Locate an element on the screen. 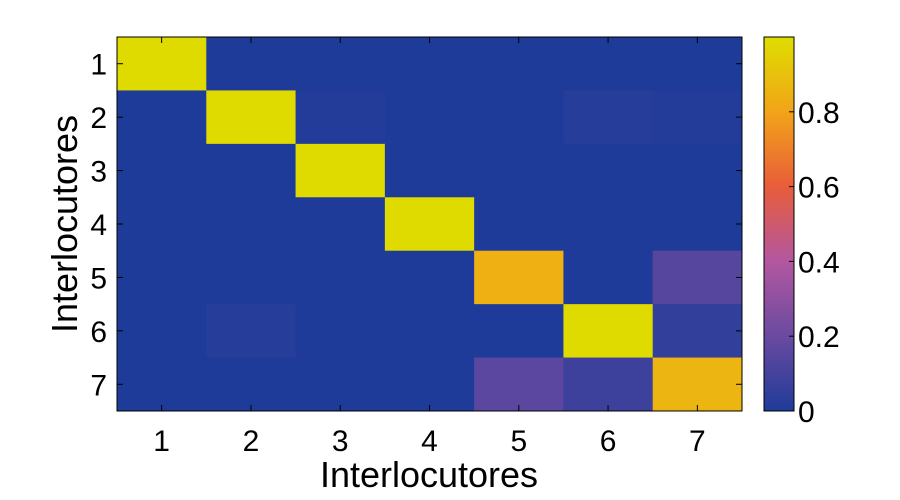 The image size is (900, 500). colorbar-tick-label: 0.4 is located at coordinates (819, 262).